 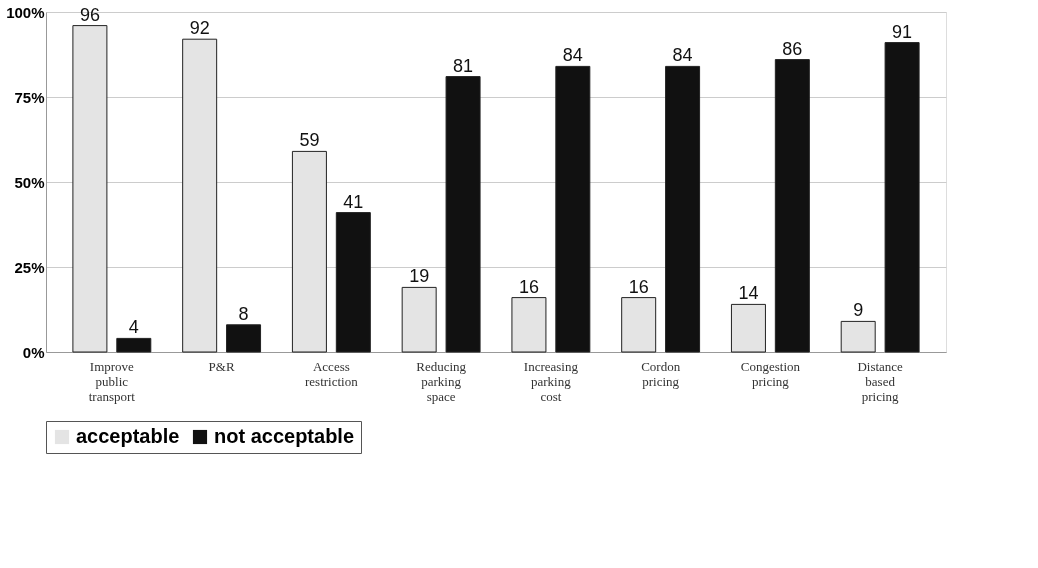 What do you see at coordinates (770, 373) in the screenshot?
I see `x-tick-label: Congestion pricing` at bounding box center [770, 373].